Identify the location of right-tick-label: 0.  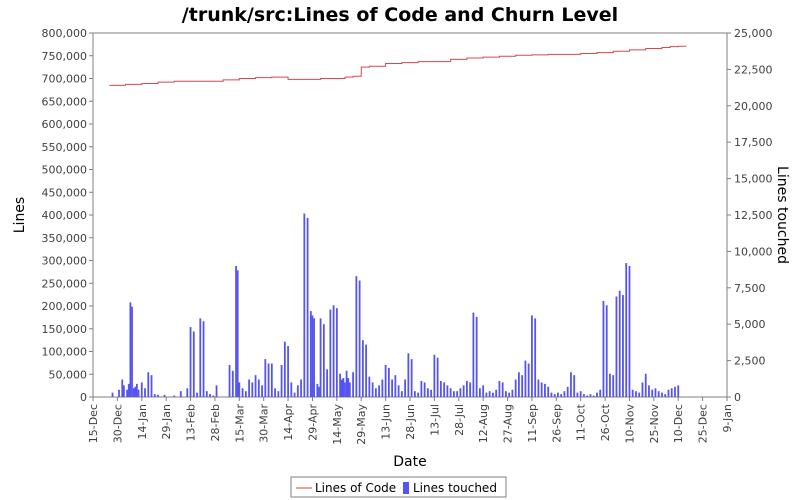
(737, 397).